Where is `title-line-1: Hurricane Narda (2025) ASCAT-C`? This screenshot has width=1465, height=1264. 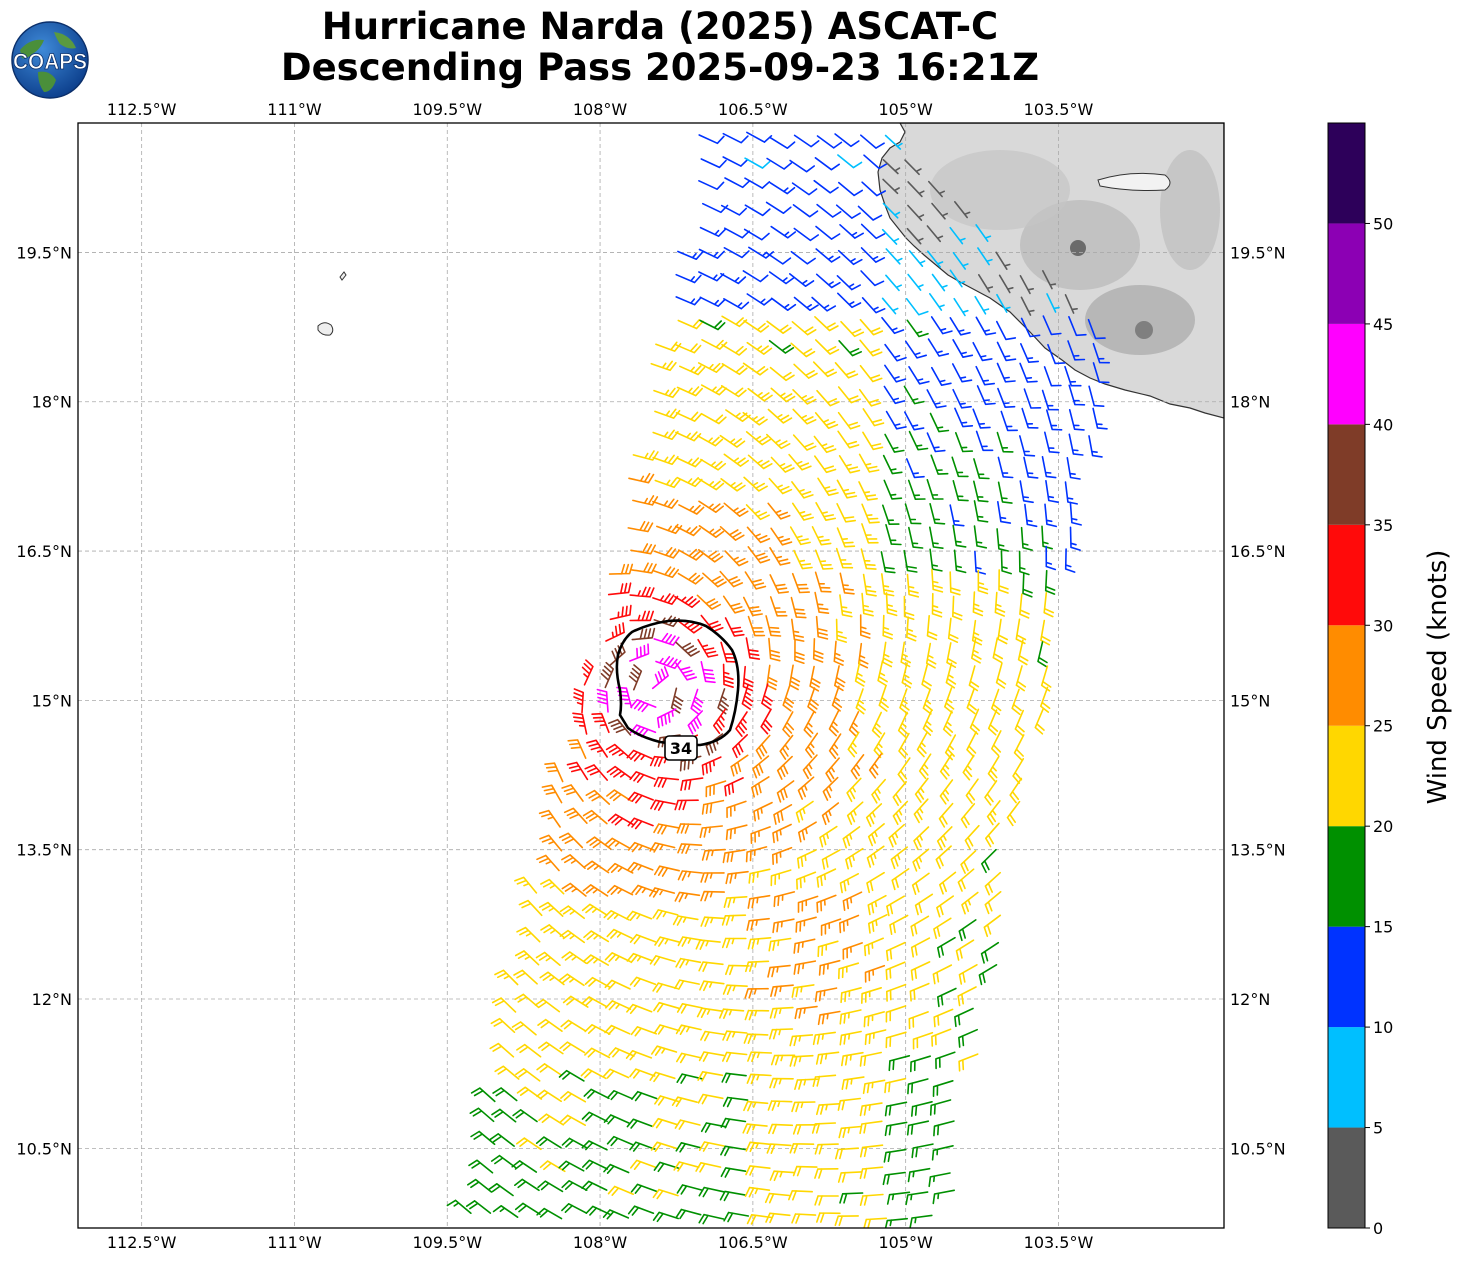 title-line-1: Hurricane Narda (2025) ASCAT-C is located at coordinates (660, 26).